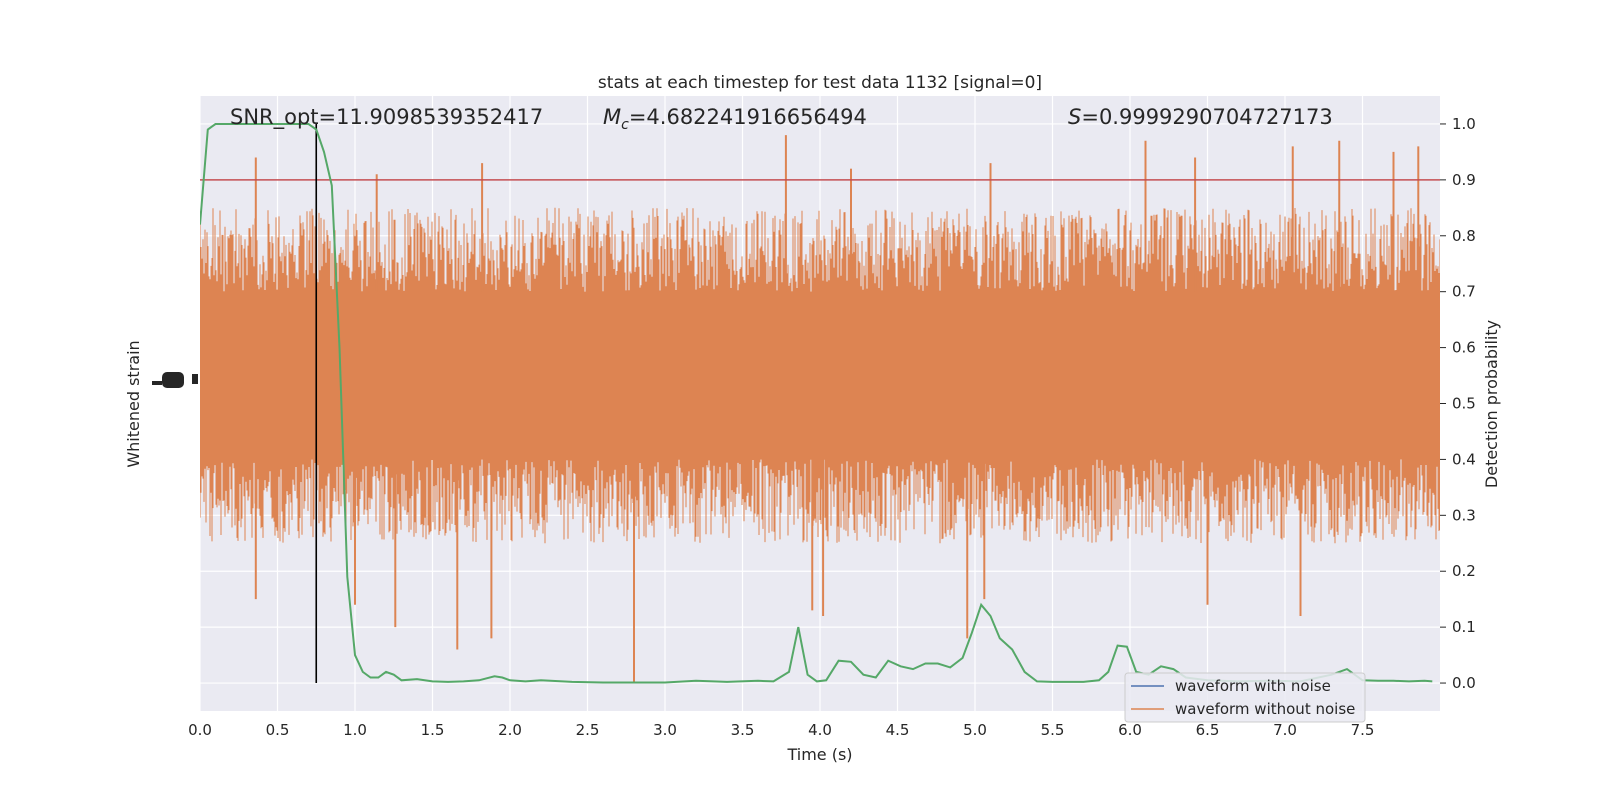  I want to click on y-tick-label: 0.7, so click(1464, 292).